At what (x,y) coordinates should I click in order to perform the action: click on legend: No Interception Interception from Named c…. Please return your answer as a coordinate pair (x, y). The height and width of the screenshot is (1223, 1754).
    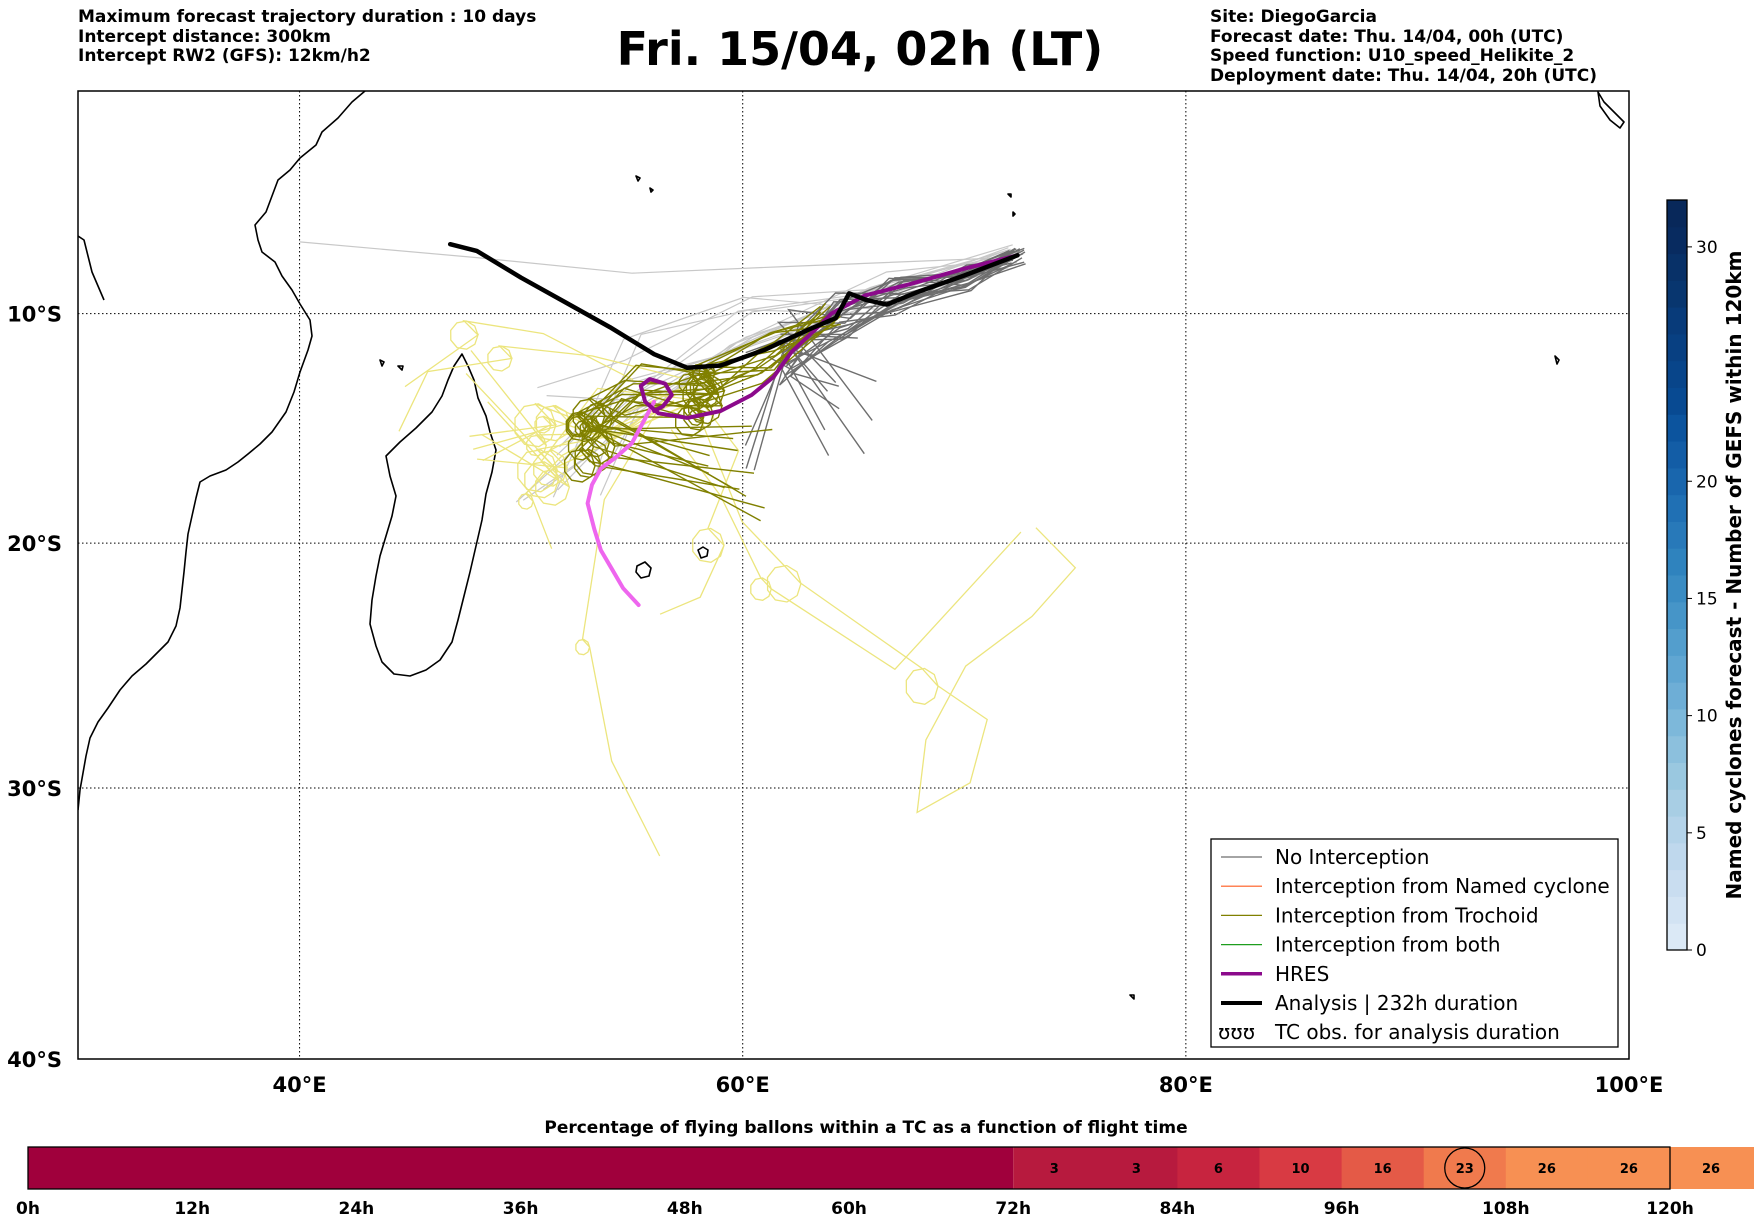
    Looking at the image, I should click on (1414, 943).